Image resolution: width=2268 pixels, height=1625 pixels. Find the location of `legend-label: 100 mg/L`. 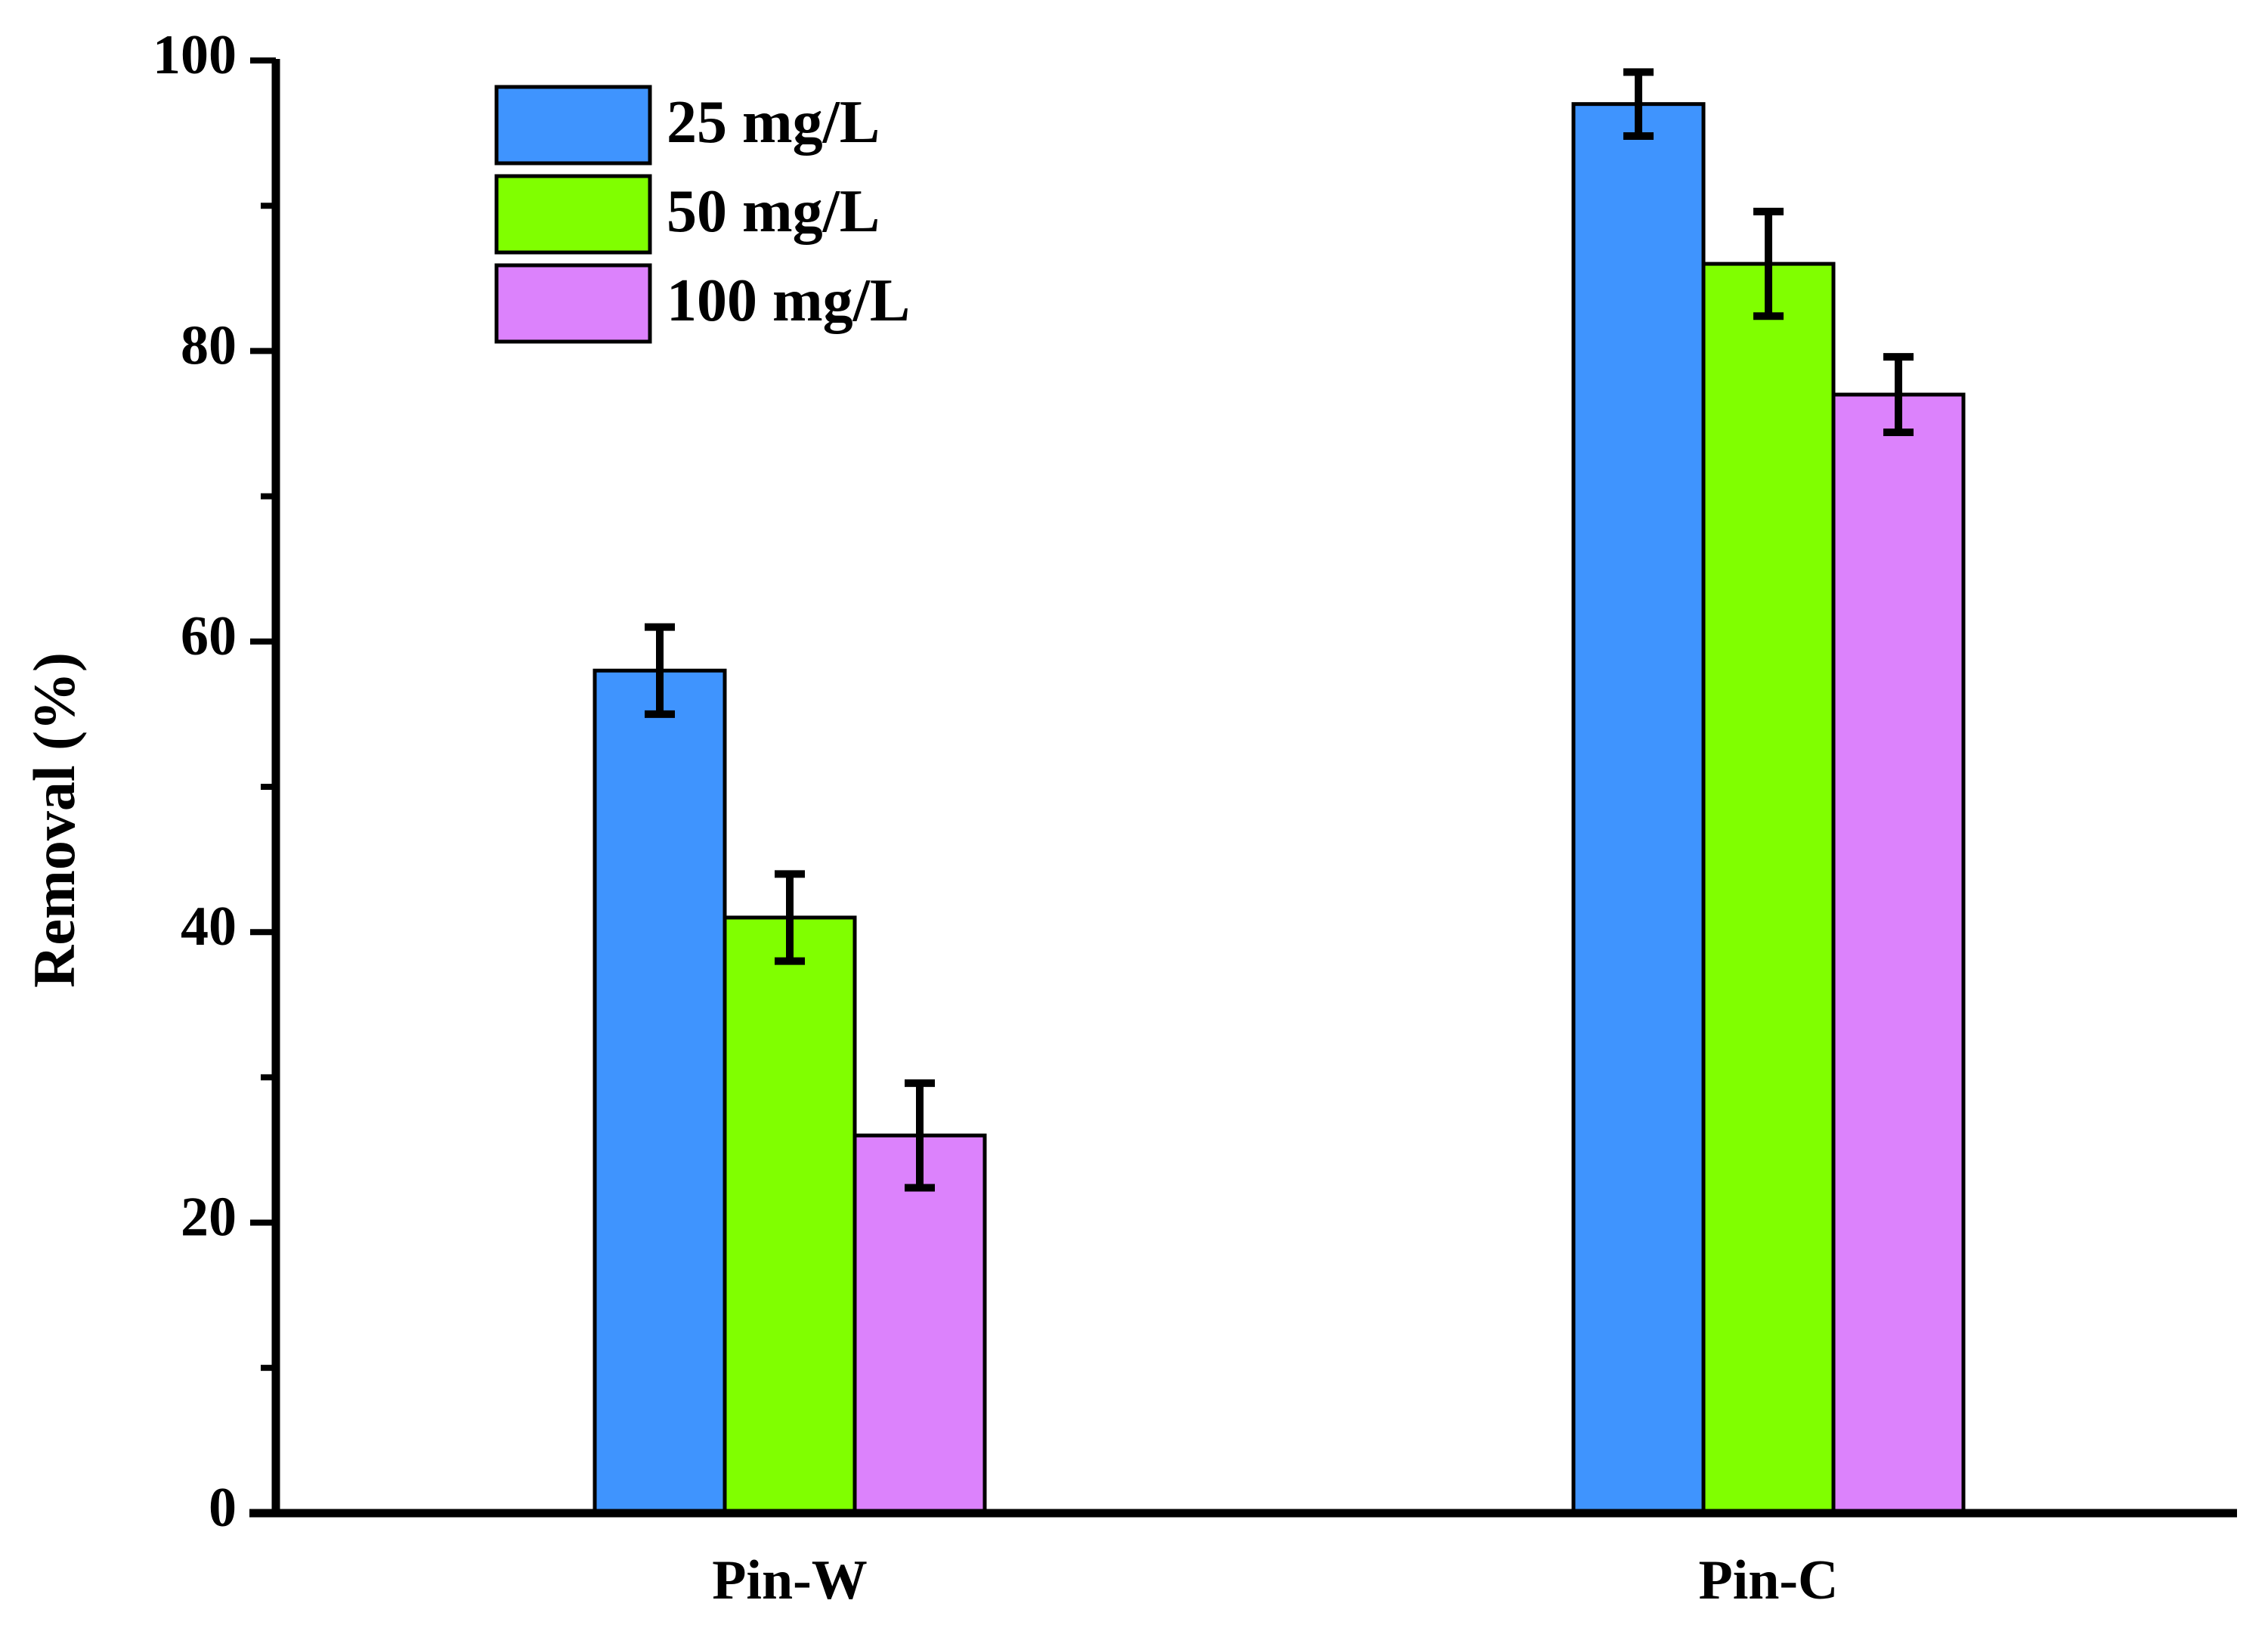

legend-label: 100 mg/L is located at coordinates (788, 301).